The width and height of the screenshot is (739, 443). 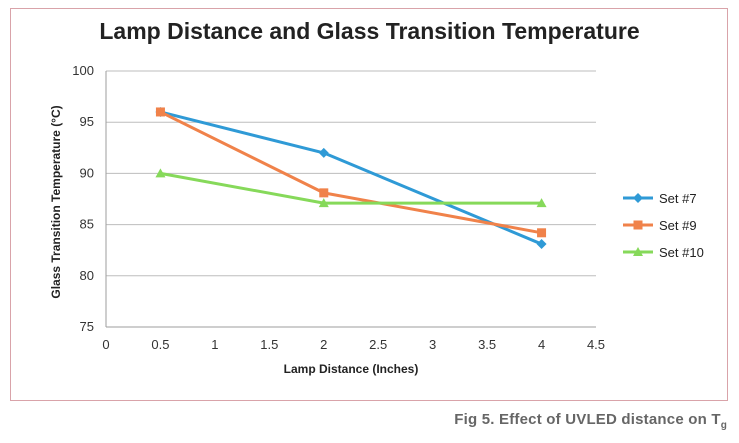 I want to click on y-tick-label: 100, so click(x=83, y=70).